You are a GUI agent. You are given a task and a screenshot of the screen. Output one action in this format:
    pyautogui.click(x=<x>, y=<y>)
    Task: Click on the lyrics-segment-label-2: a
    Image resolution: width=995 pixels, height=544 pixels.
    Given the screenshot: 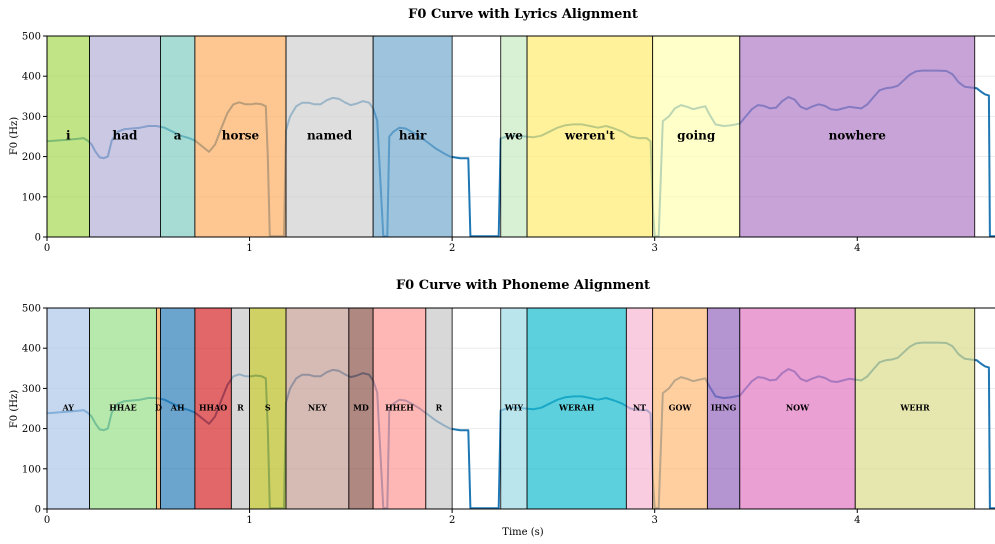 What is the action you would take?
    pyautogui.click(x=178, y=136)
    